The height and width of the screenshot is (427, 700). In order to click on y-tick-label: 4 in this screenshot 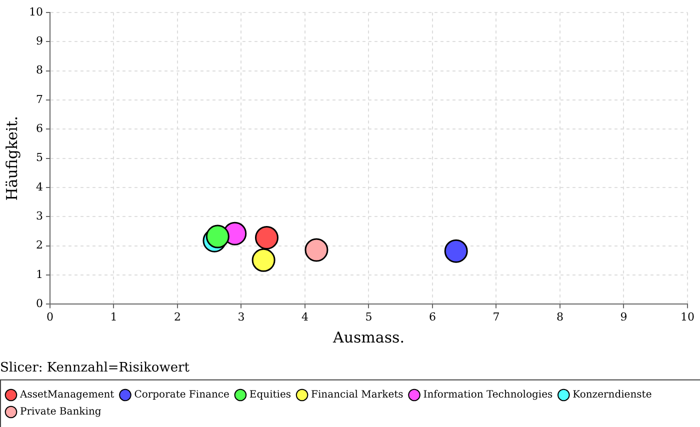, I will do `click(39, 187)`.